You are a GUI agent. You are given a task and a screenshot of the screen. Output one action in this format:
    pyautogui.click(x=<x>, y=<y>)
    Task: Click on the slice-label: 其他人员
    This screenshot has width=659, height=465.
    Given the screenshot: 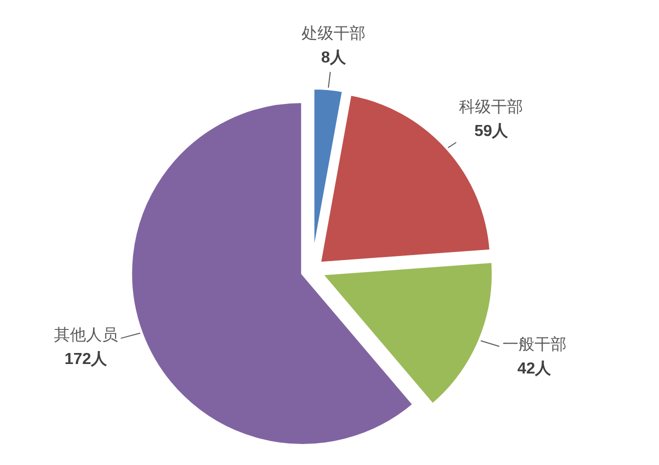 What is the action you would take?
    pyautogui.click(x=86, y=335)
    